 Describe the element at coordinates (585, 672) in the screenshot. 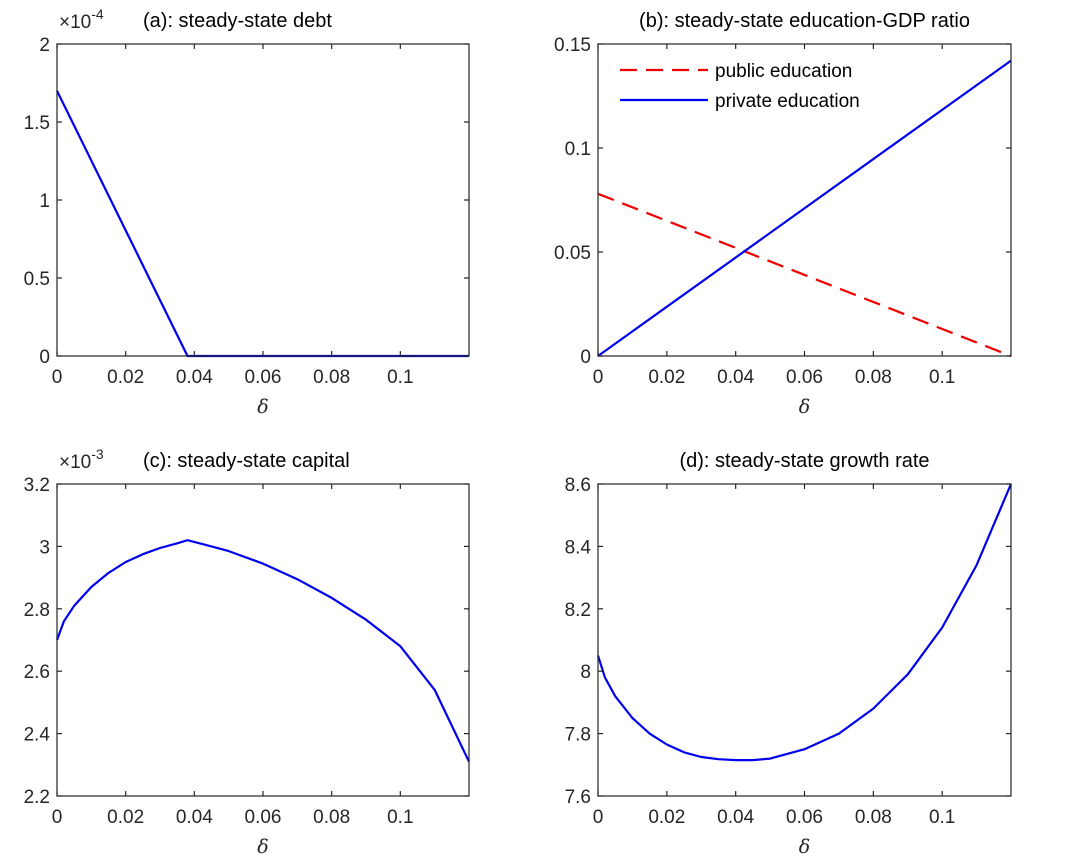

I see `y-tick-label: 8` at that location.